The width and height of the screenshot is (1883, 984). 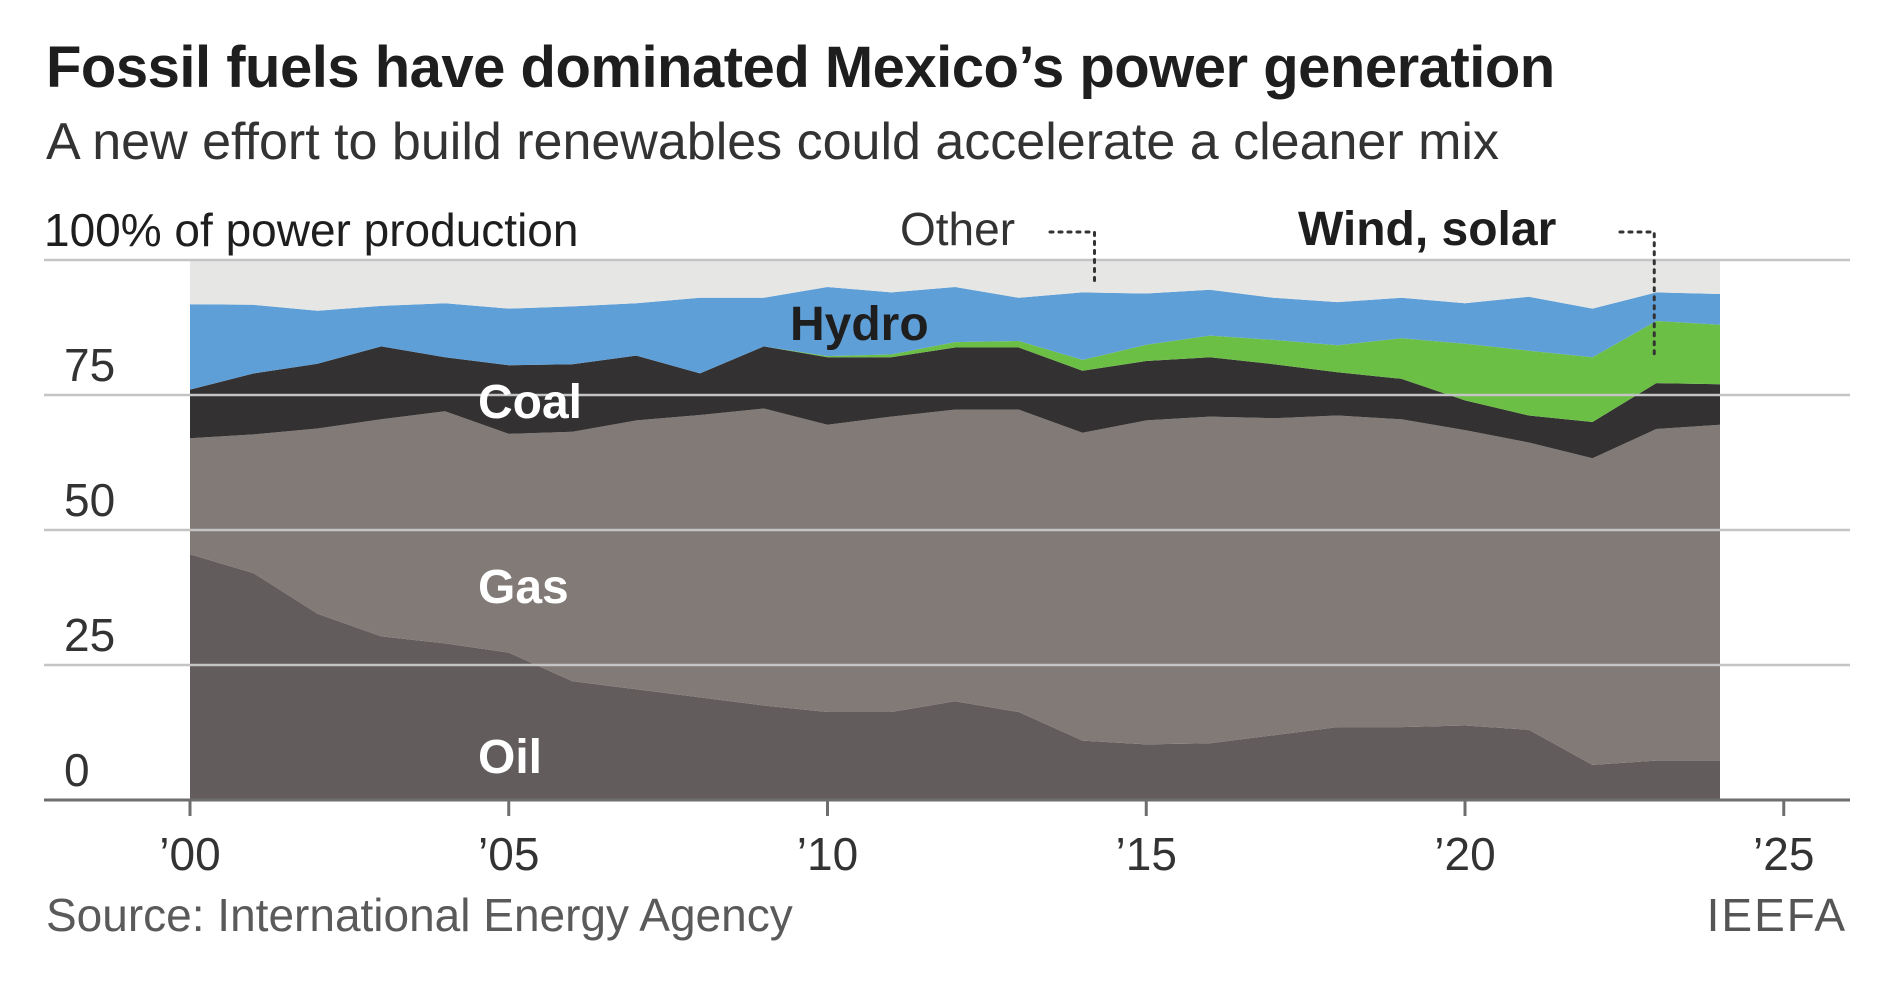 I want to click on label-wind-solar: Wind, solar, so click(x=1427, y=229).